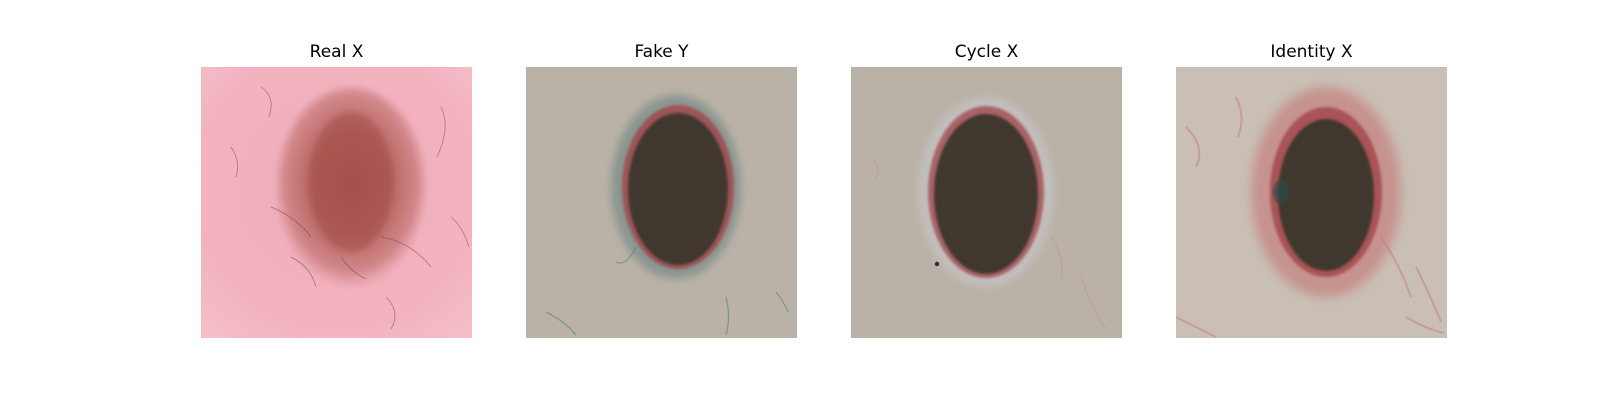  I want to click on cycle-lesion-image, so click(986, 202).